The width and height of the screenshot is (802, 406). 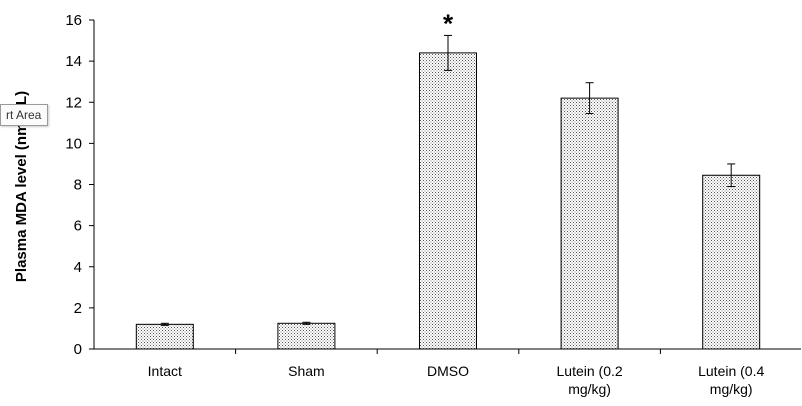 I want to click on y-tick-label: 12, so click(x=73, y=102).